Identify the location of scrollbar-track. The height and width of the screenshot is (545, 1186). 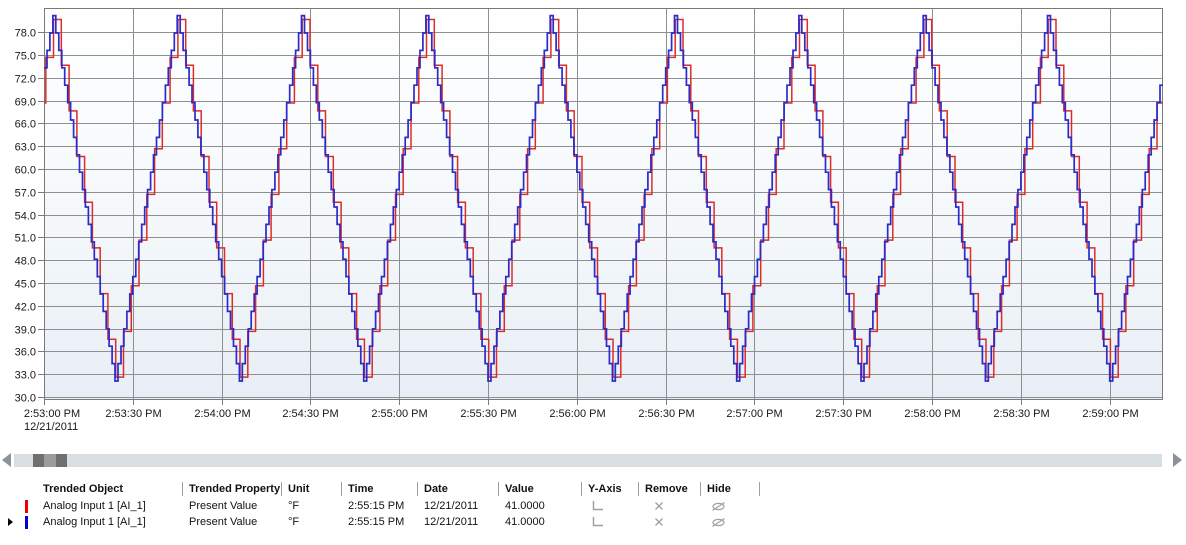
(588, 460).